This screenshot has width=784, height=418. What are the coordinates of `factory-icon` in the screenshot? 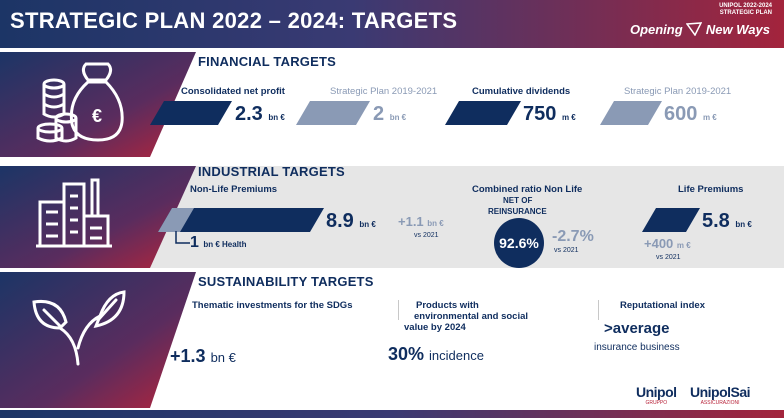 It's located at (74, 213).